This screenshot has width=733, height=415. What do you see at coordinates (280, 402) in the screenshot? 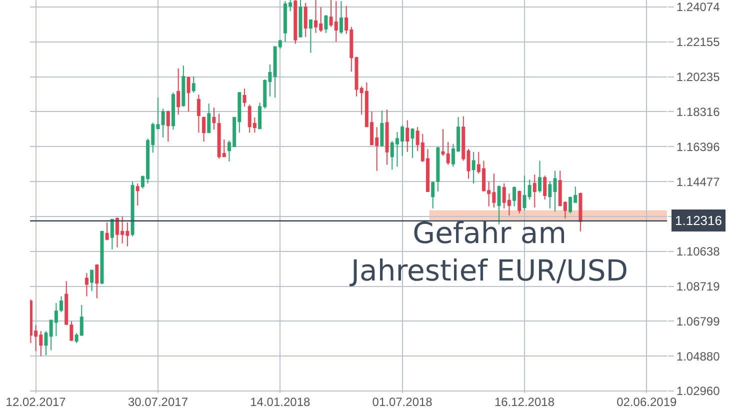
I see `x-tick-label: 14.01.2018` at bounding box center [280, 402].